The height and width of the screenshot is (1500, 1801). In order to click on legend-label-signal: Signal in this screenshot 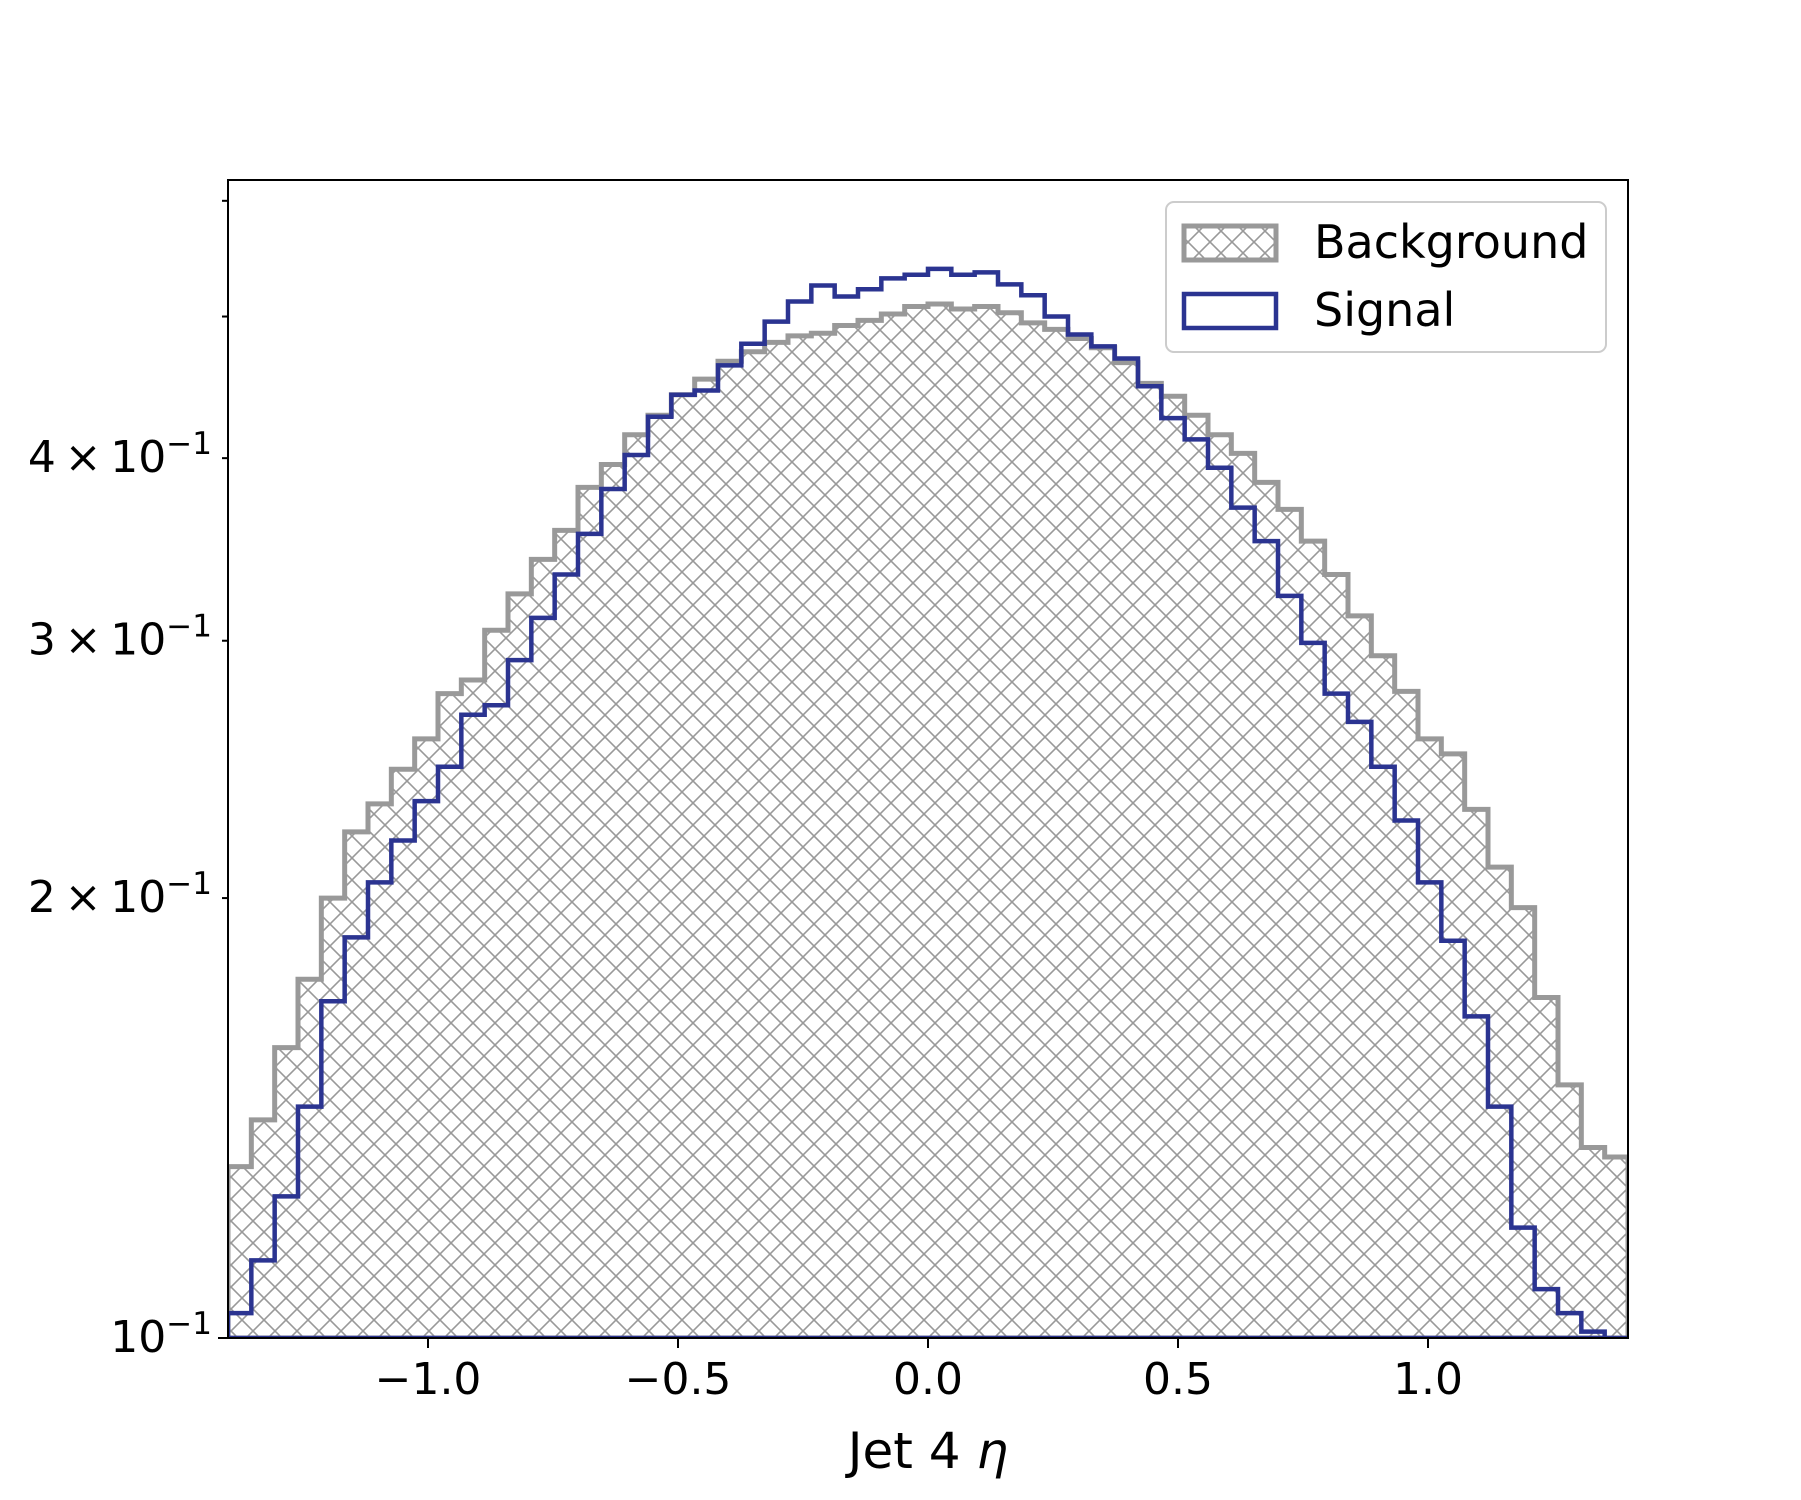, I will do `click(1384, 310)`.